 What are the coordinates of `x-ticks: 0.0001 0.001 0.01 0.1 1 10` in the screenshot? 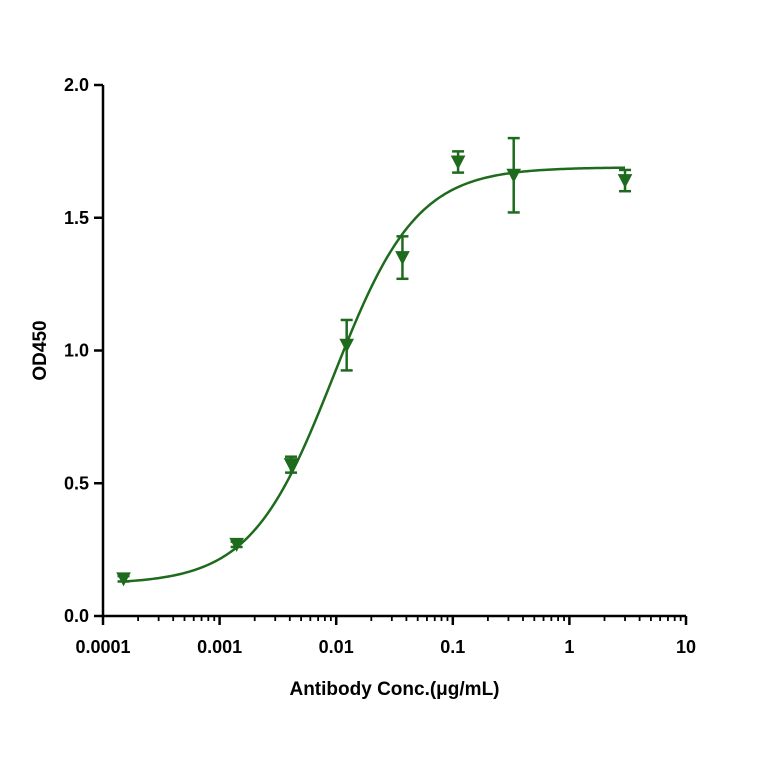 It's located at (385, 636).